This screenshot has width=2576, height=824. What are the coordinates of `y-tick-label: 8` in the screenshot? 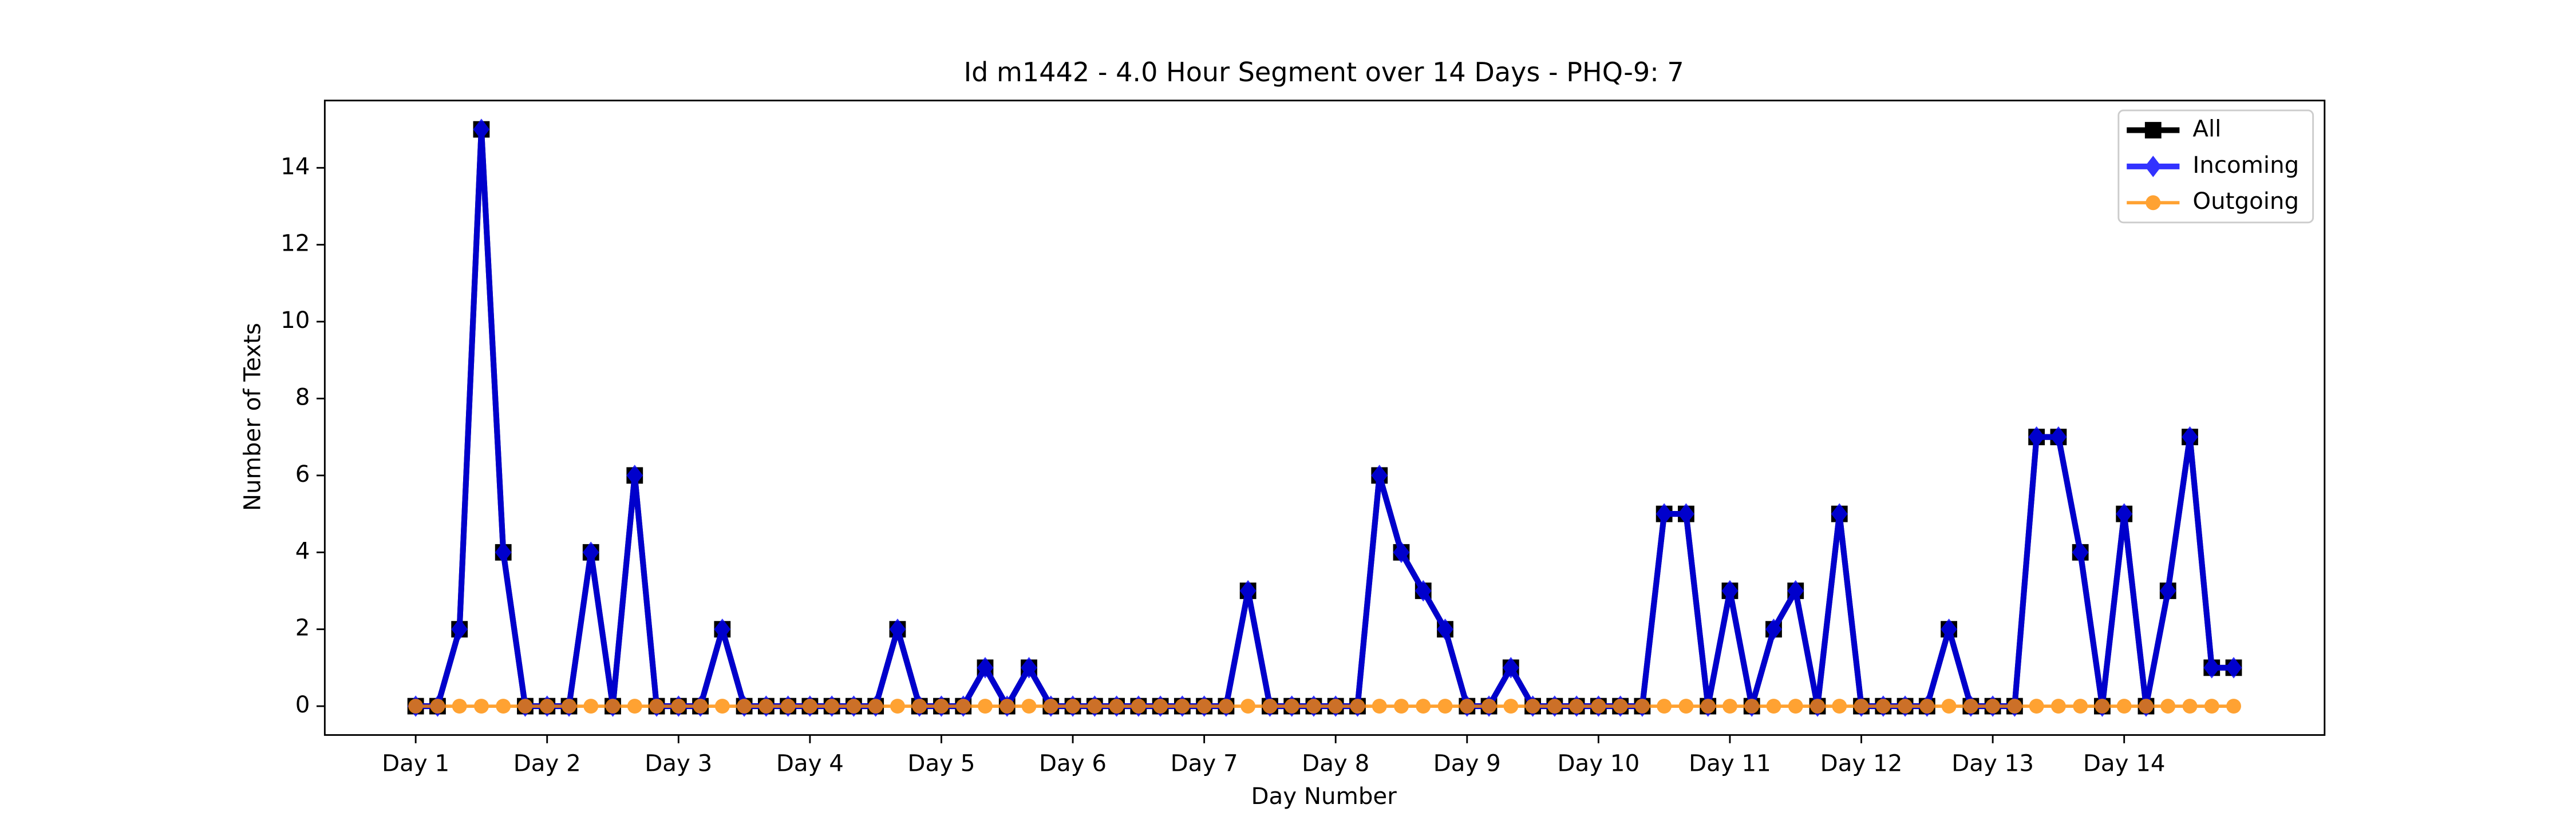 It's located at (302, 396).